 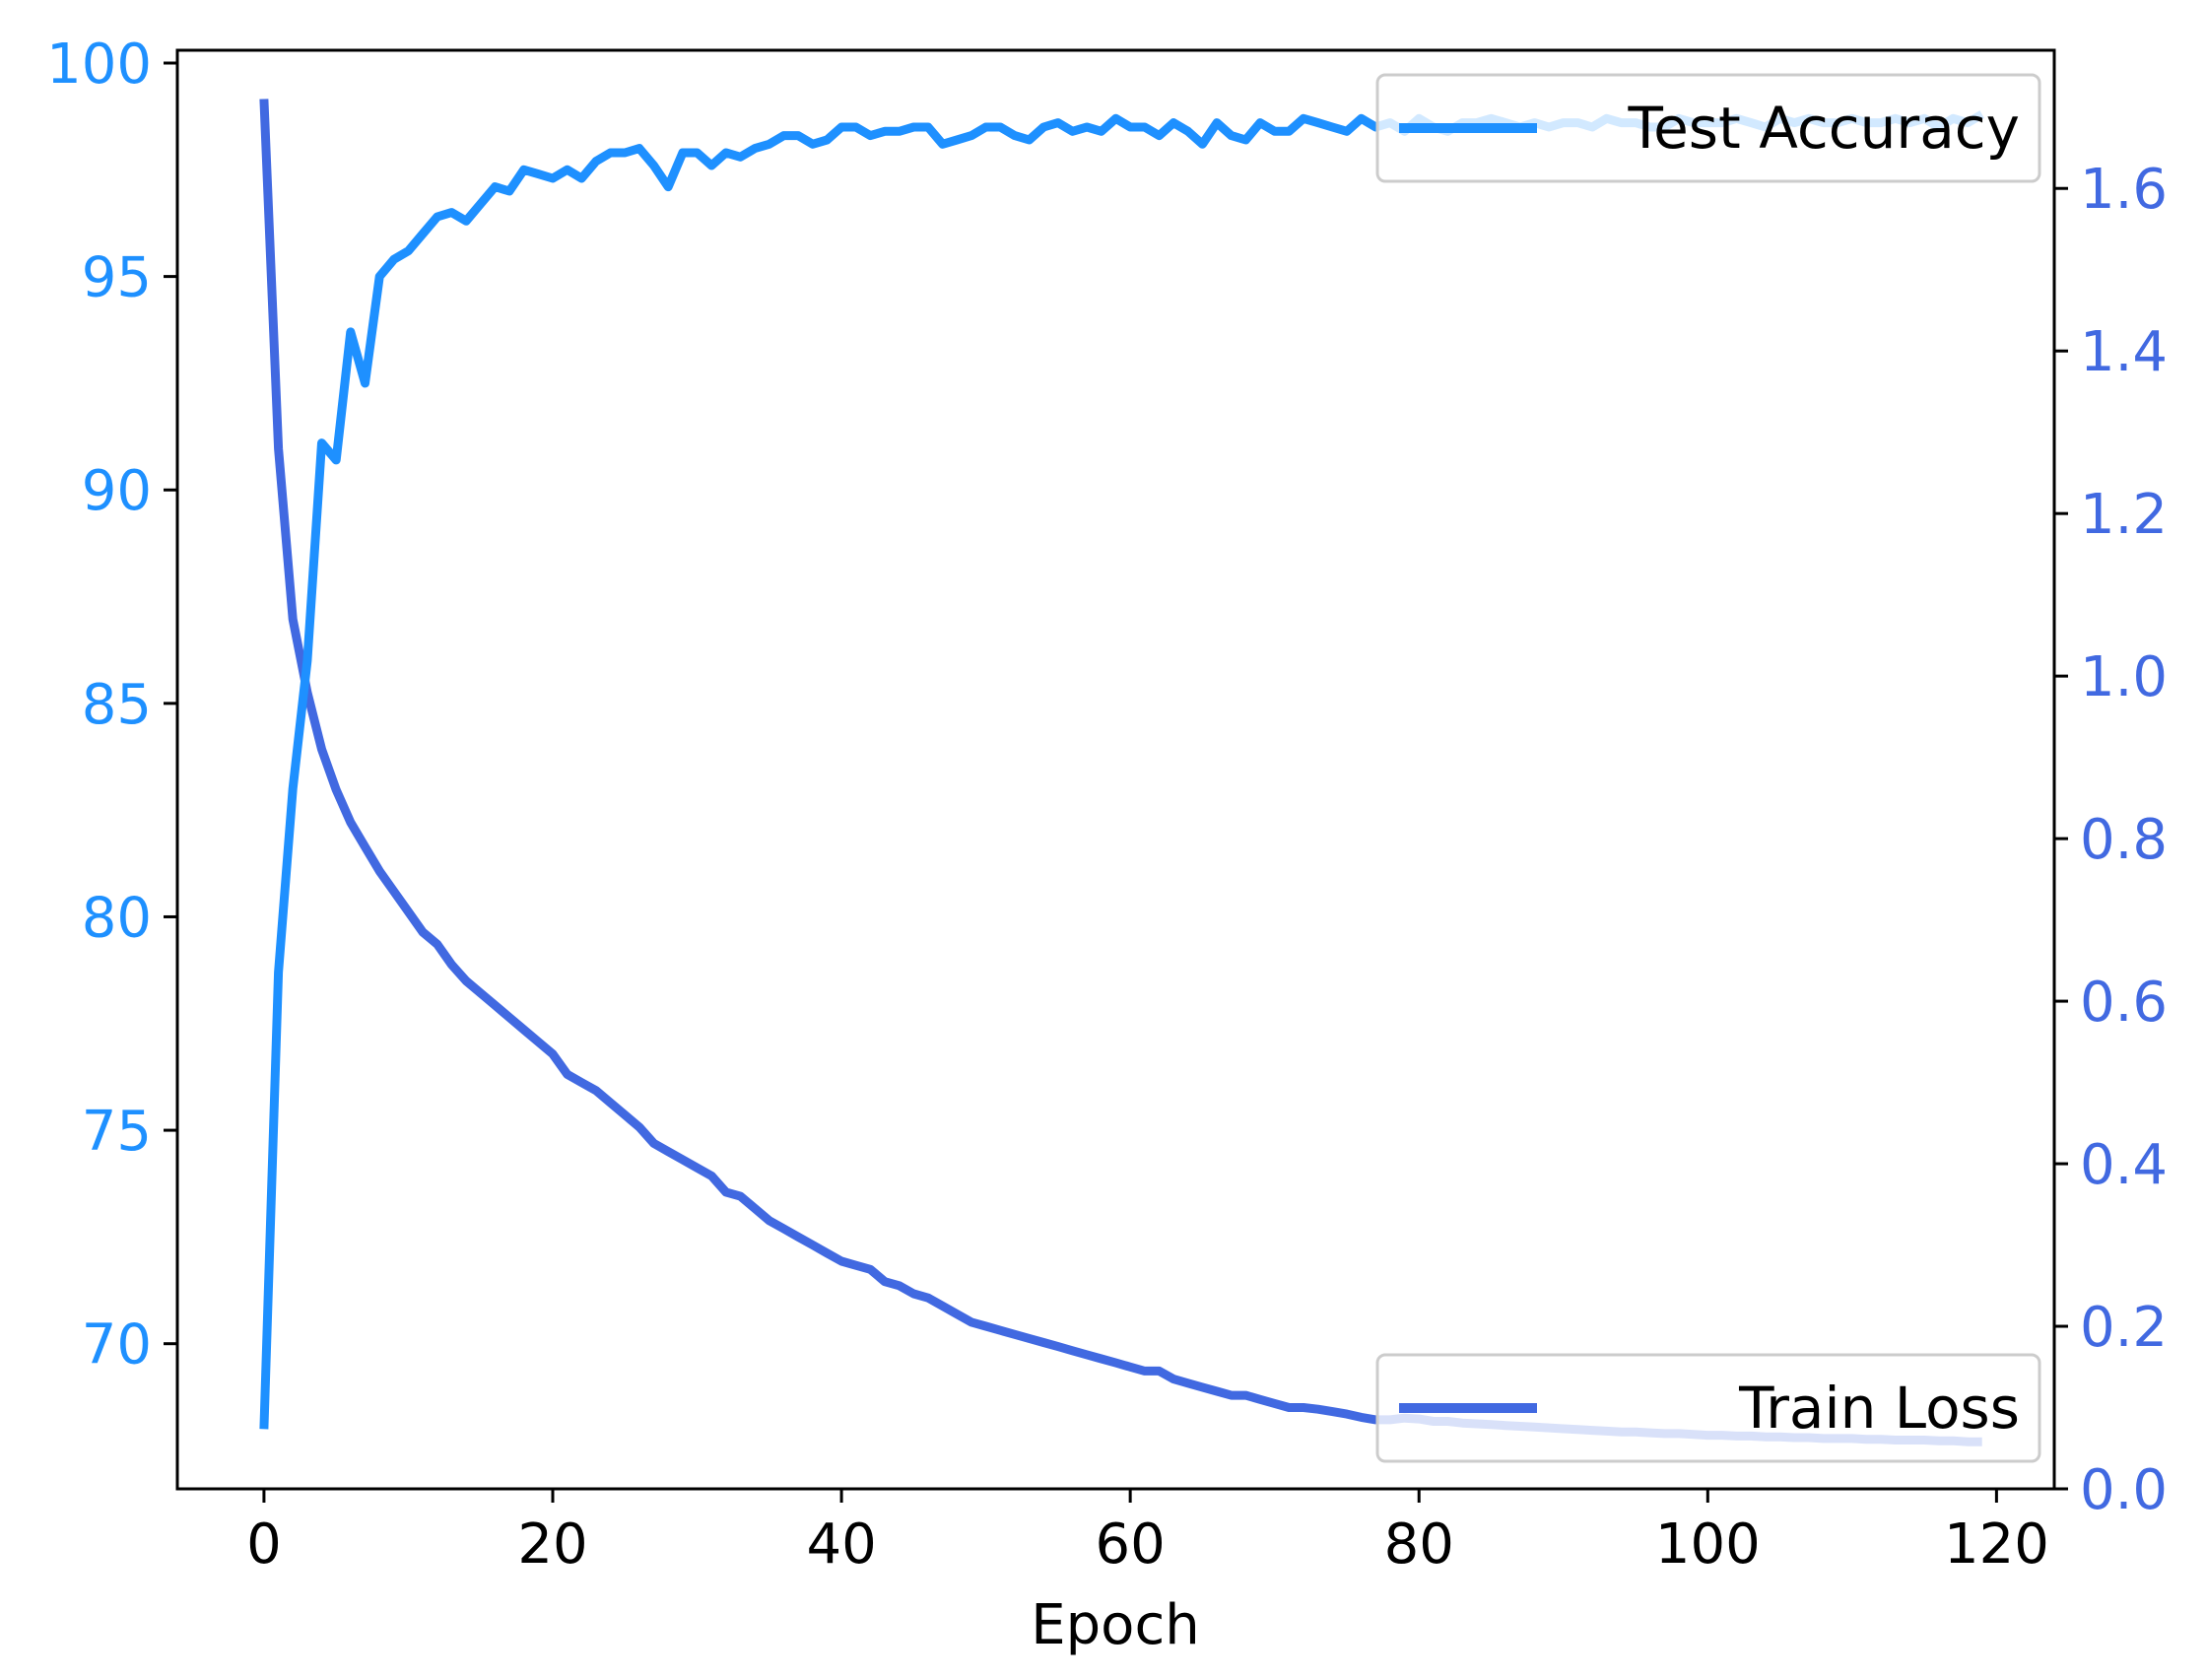 What do you see at coordinates (1996, 1544) in the screenshot?
I see `x-tick-label: 120` at bounding box center [1996, 1544].